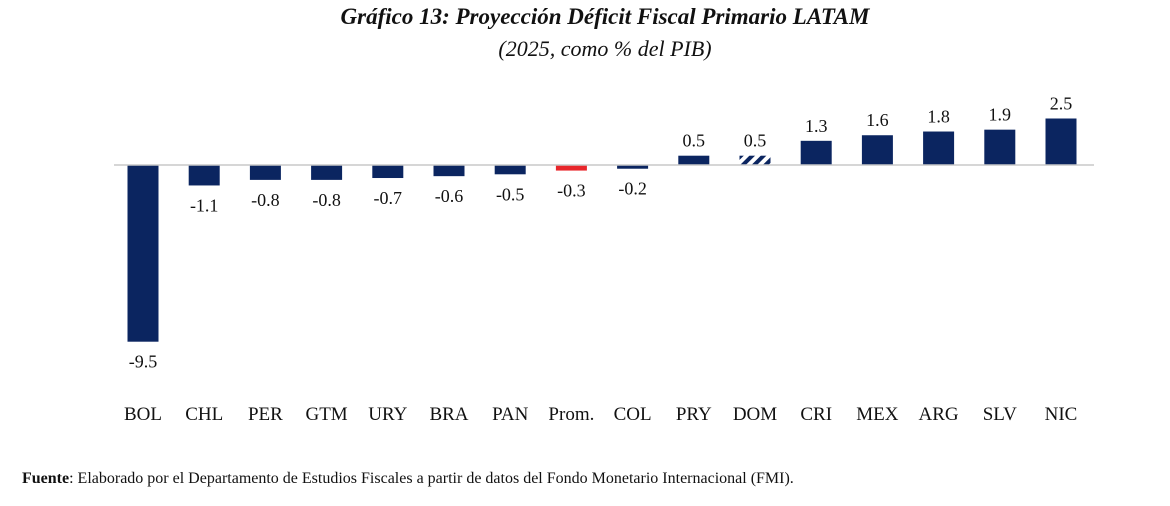 Image resolution: width=1170 pixels, height=506 pixels. Describe the element at coordinates (46, 478) in the screenshot. I see `source-label: Fuente` at that location.